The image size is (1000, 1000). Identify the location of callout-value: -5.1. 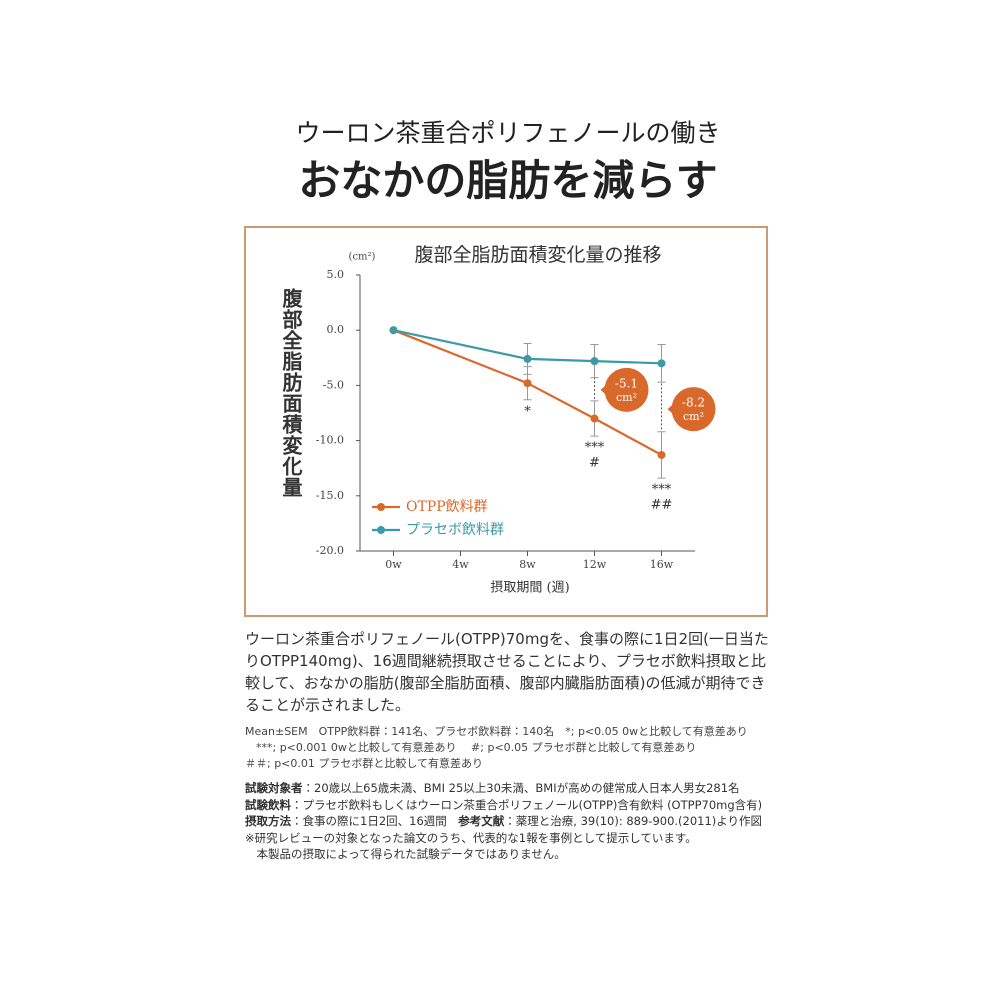
(626, 383).